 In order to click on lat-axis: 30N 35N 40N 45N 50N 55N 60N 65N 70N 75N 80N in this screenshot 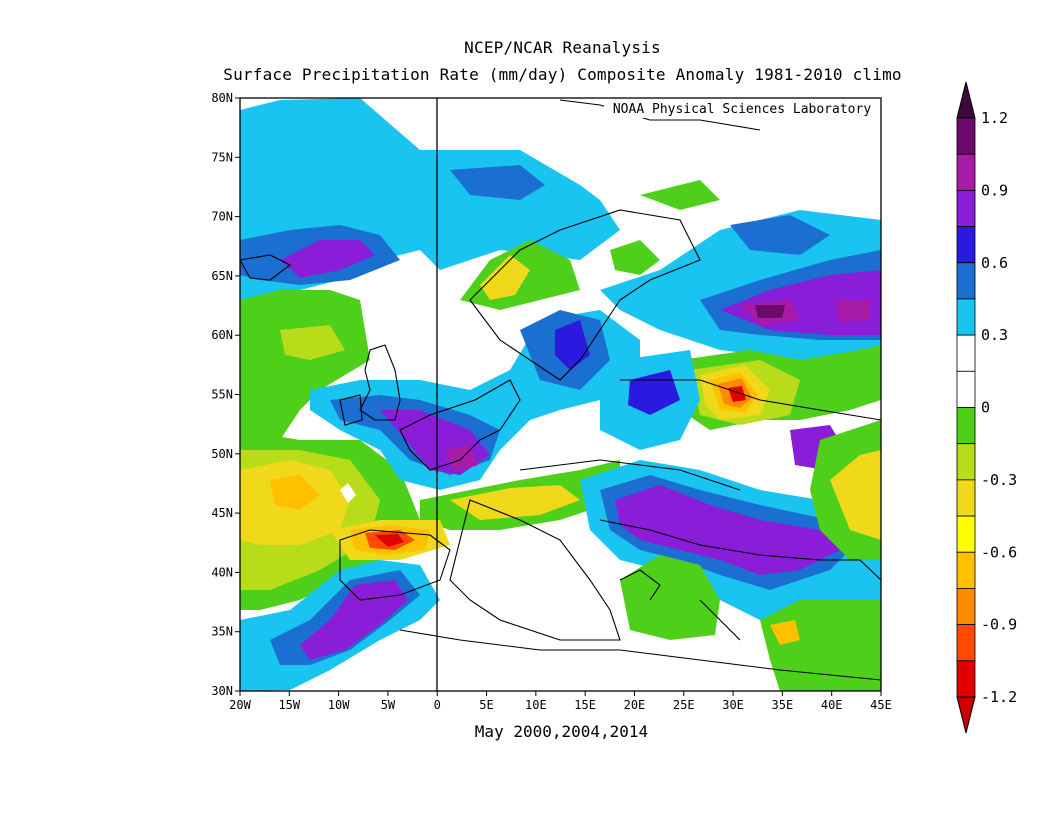, I will do `click(225, 394)`.